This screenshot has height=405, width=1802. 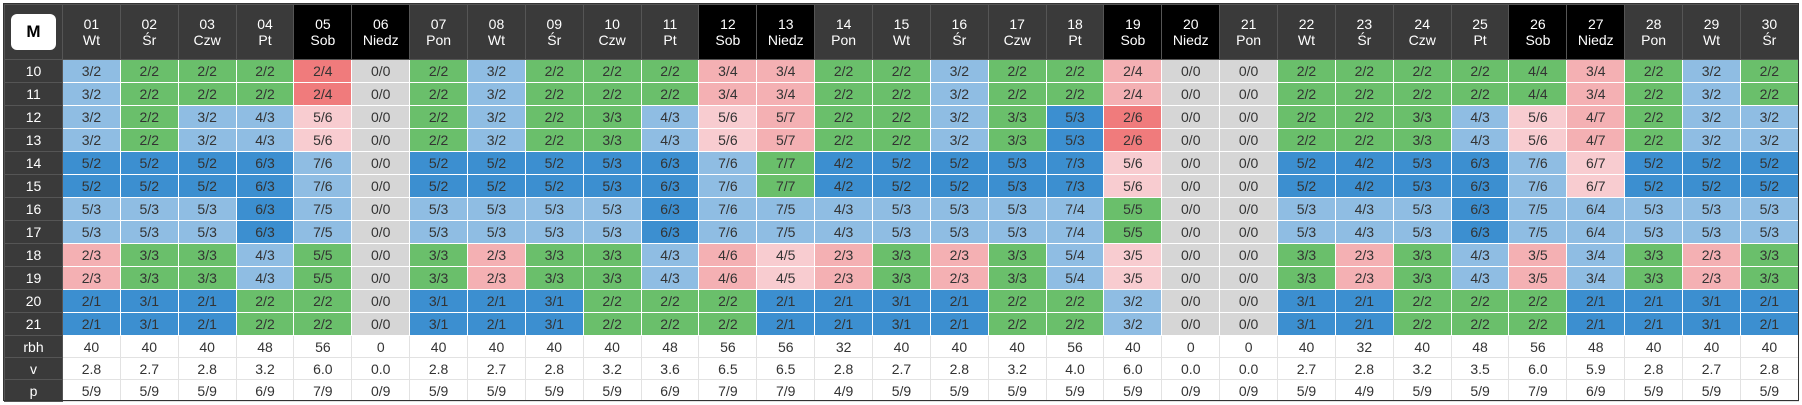 I want to click on day-header: 04 Pt, so click(x=265, y=32).